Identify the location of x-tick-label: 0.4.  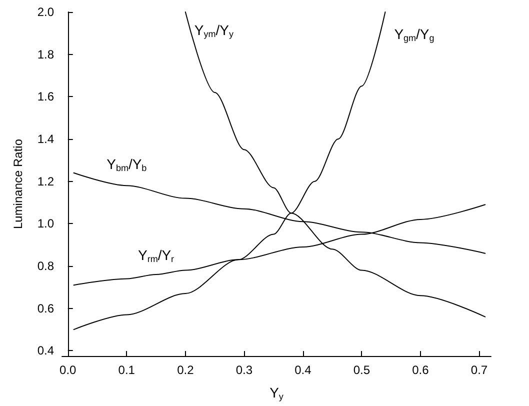
(303, 370).